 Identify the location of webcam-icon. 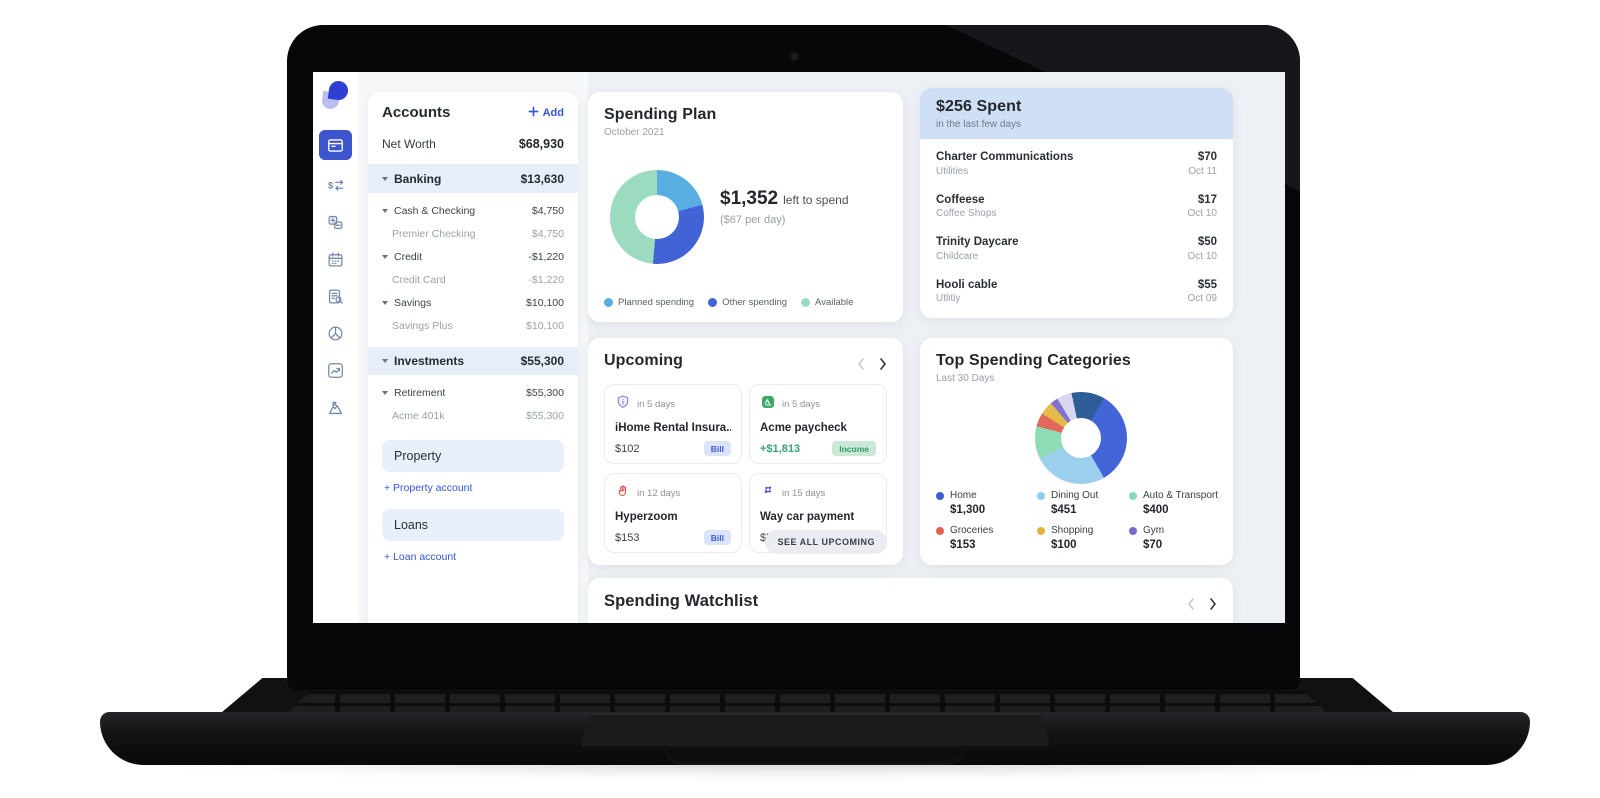
(794, 56).